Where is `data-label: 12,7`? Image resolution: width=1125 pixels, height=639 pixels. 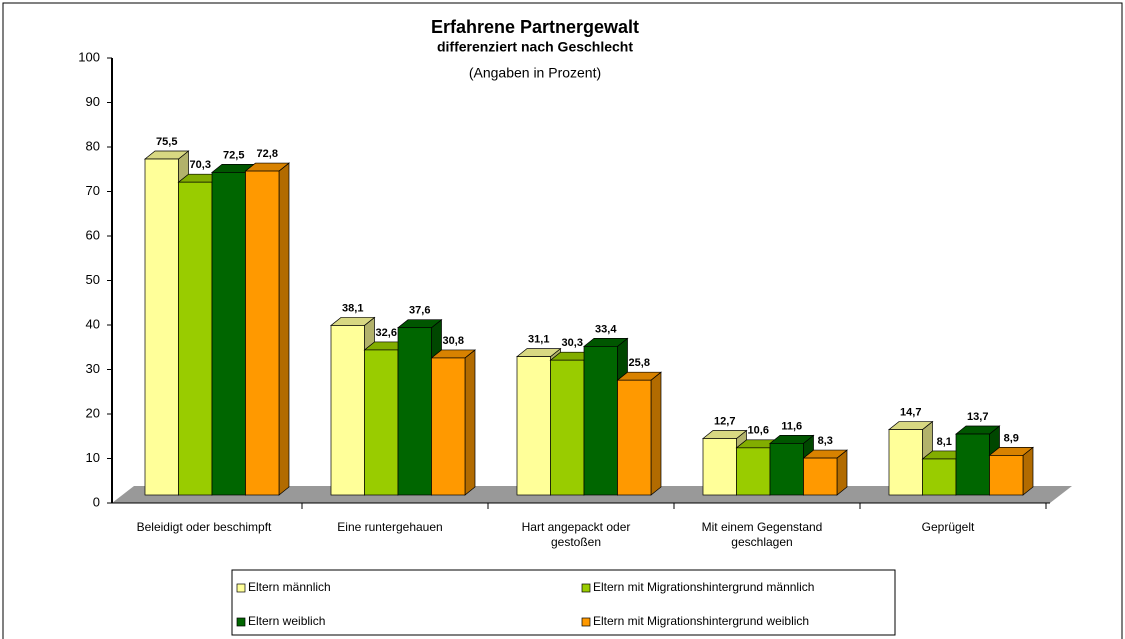 data-label: 12,7 is located at coordinates (724, 421).